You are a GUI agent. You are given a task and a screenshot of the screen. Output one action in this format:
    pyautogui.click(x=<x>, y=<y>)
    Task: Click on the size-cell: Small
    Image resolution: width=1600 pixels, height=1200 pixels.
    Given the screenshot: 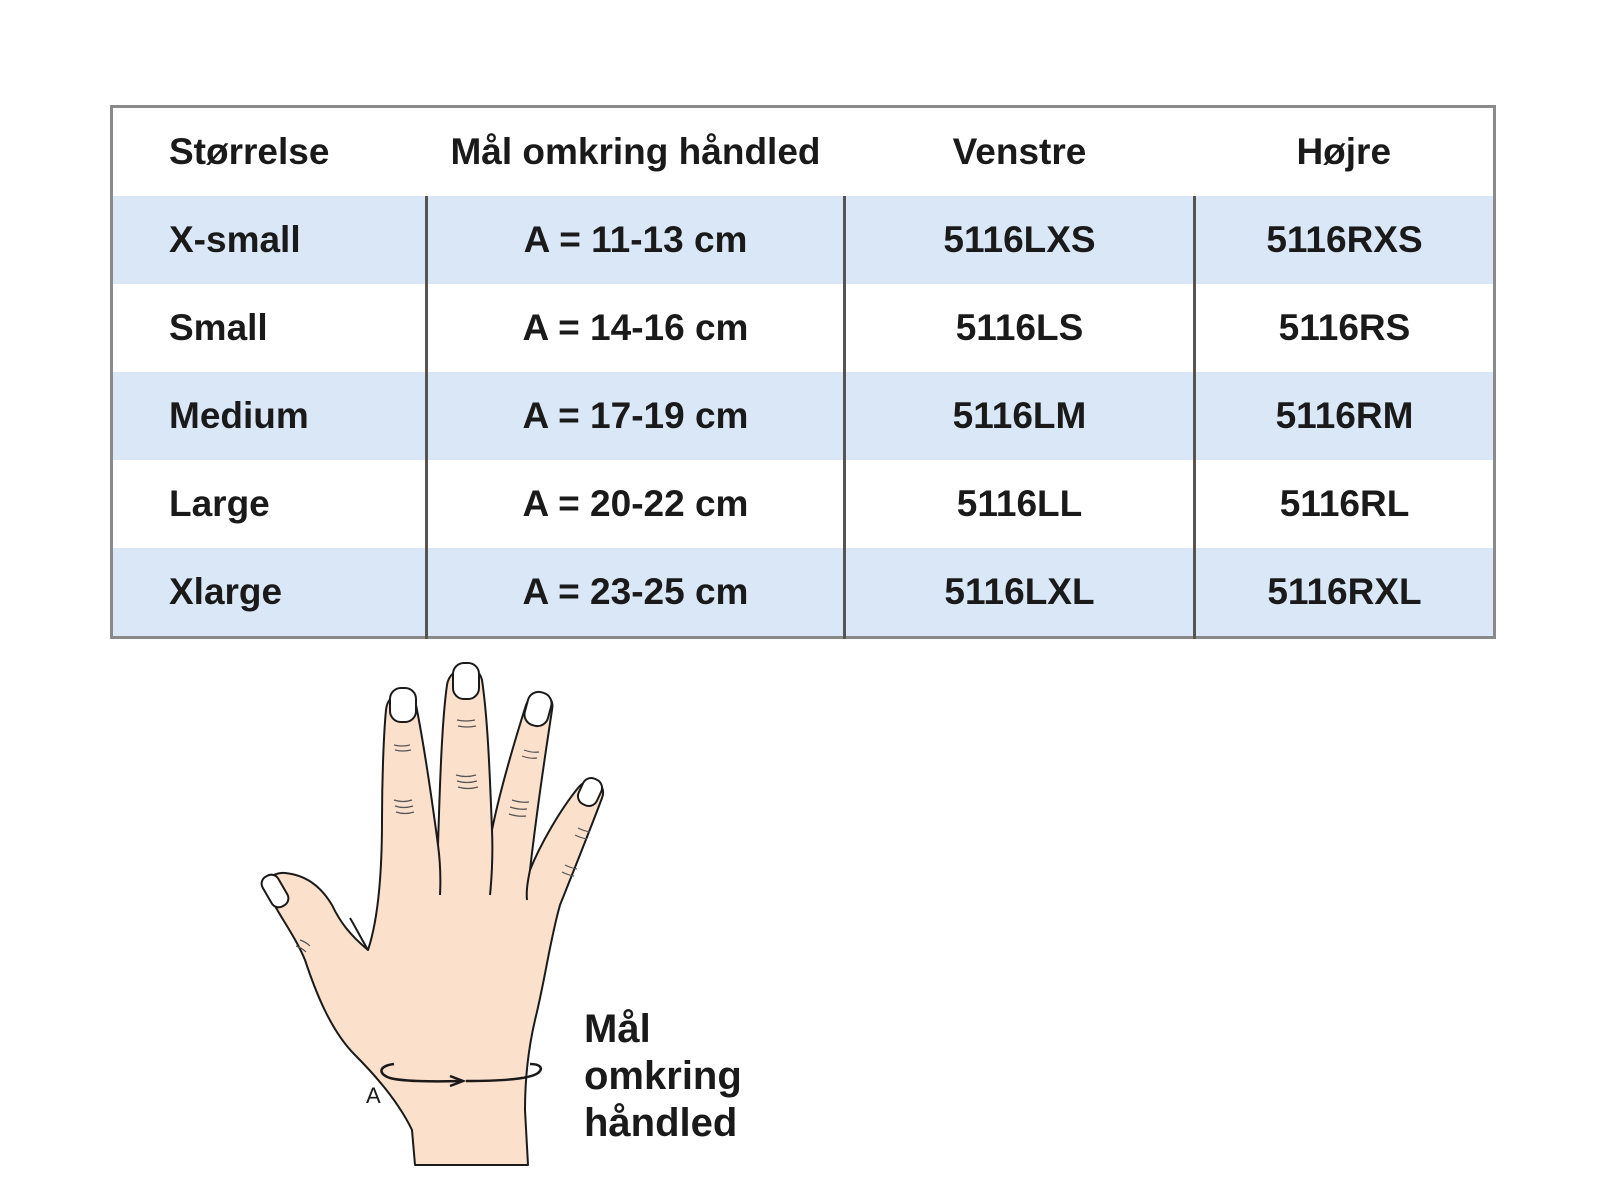 What is the action you would take?
    pyautogui.click(x=269, y=328)
    